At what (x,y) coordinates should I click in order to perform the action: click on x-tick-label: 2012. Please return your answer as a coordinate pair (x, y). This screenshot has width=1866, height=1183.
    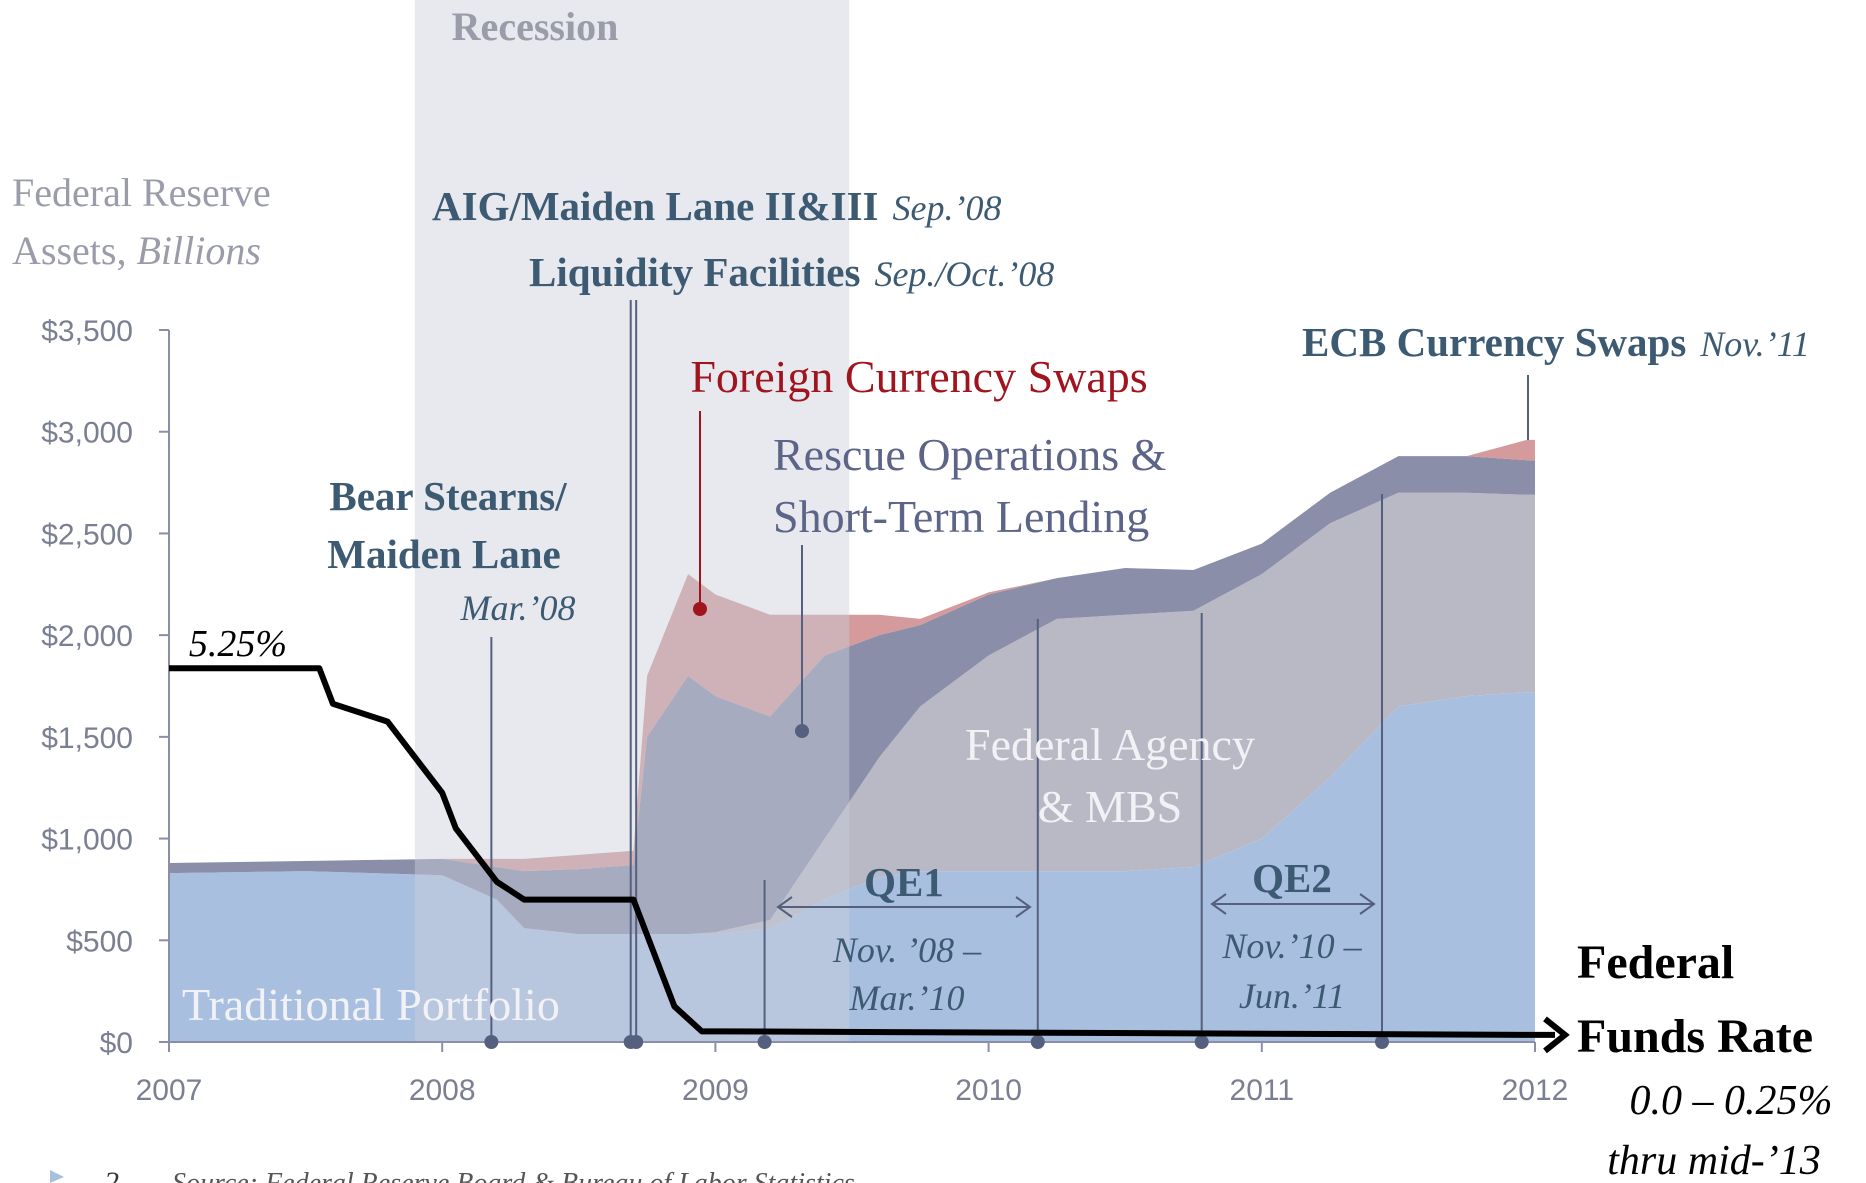
    Looking at the image, I should click on (1535, 1090).